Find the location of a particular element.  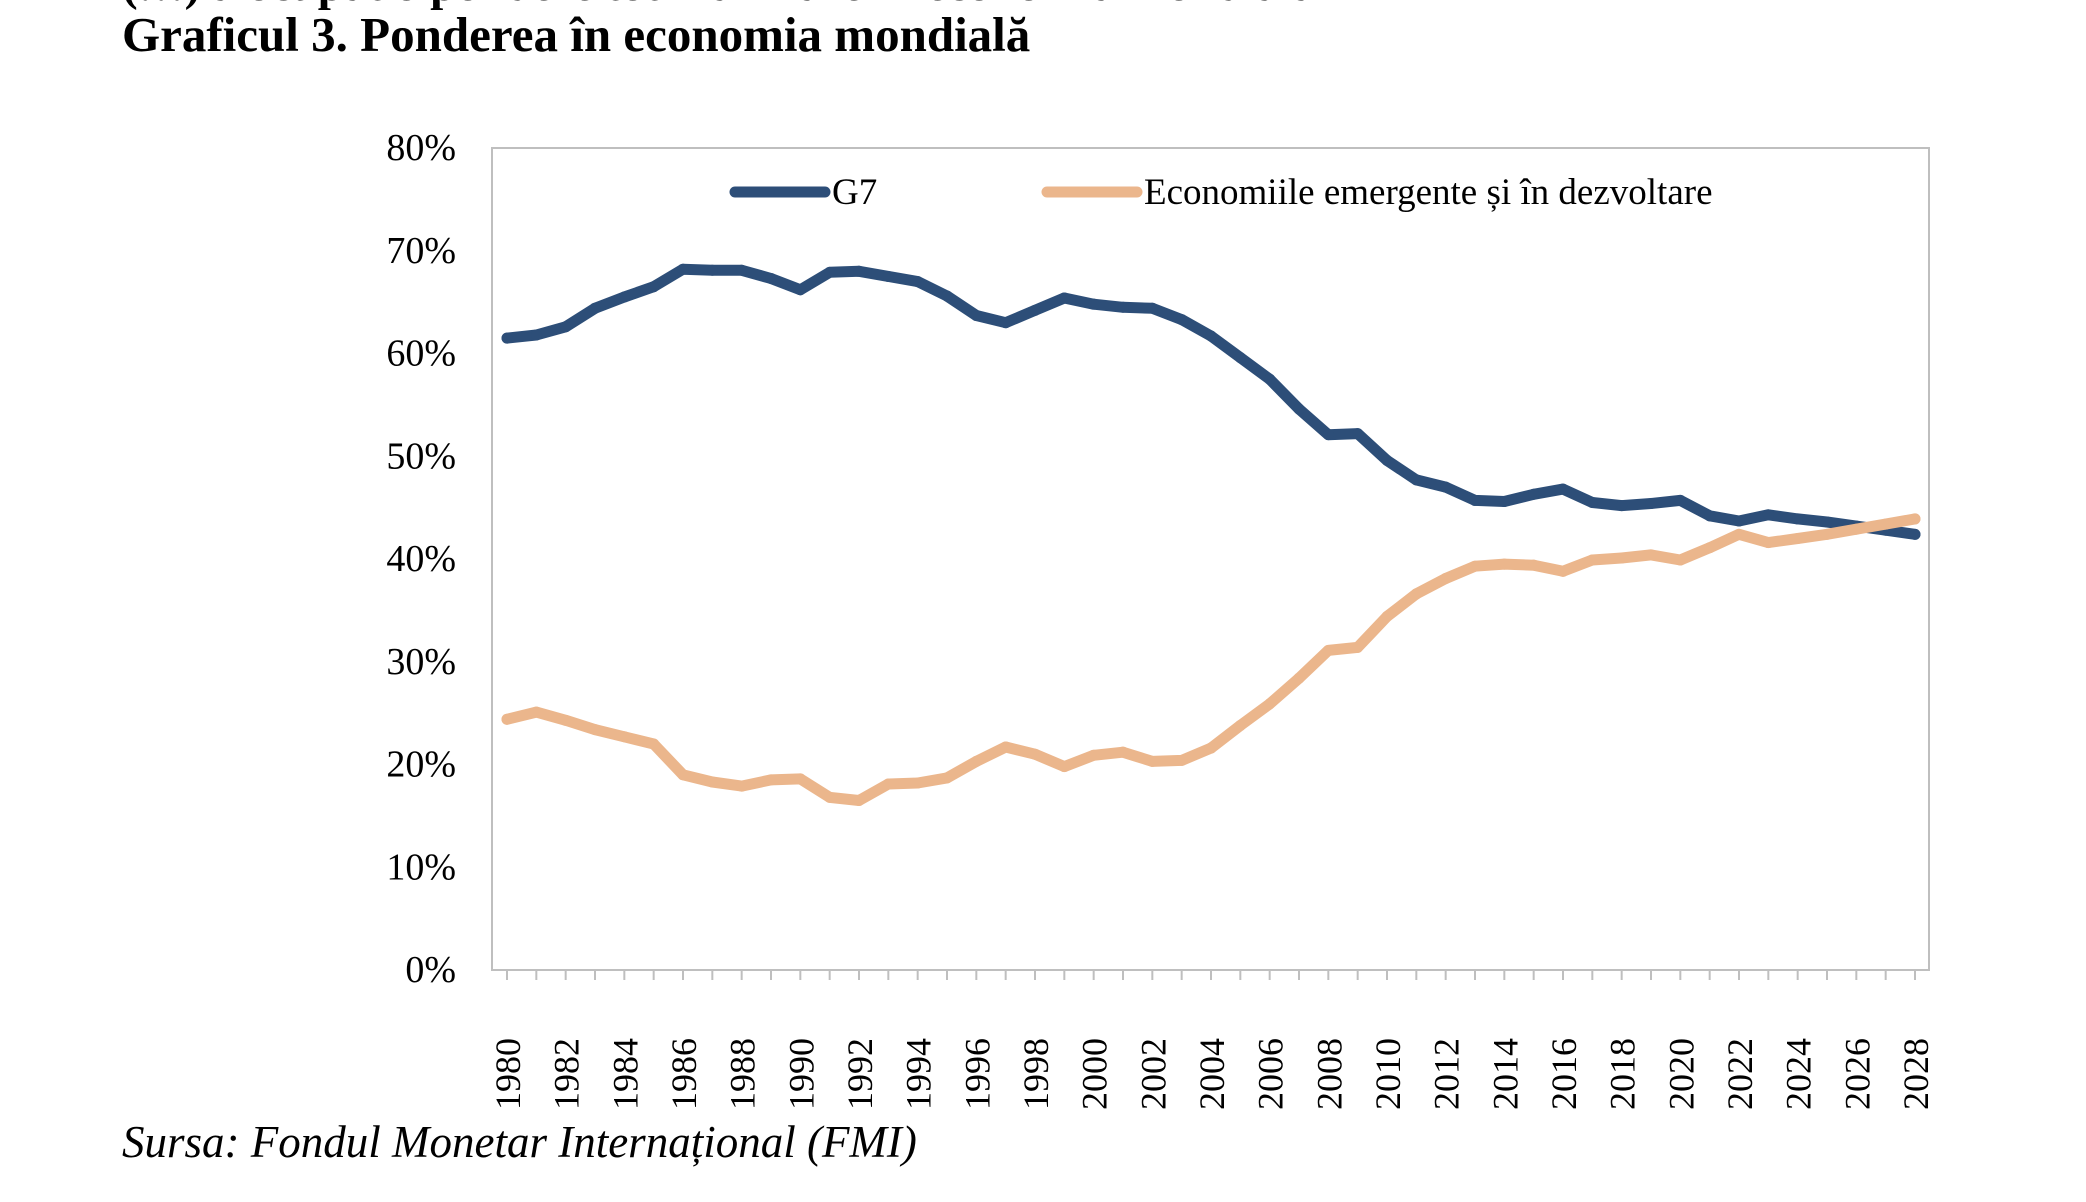

x-tick-label: 2008 is located at coordinates (1329, 1074).